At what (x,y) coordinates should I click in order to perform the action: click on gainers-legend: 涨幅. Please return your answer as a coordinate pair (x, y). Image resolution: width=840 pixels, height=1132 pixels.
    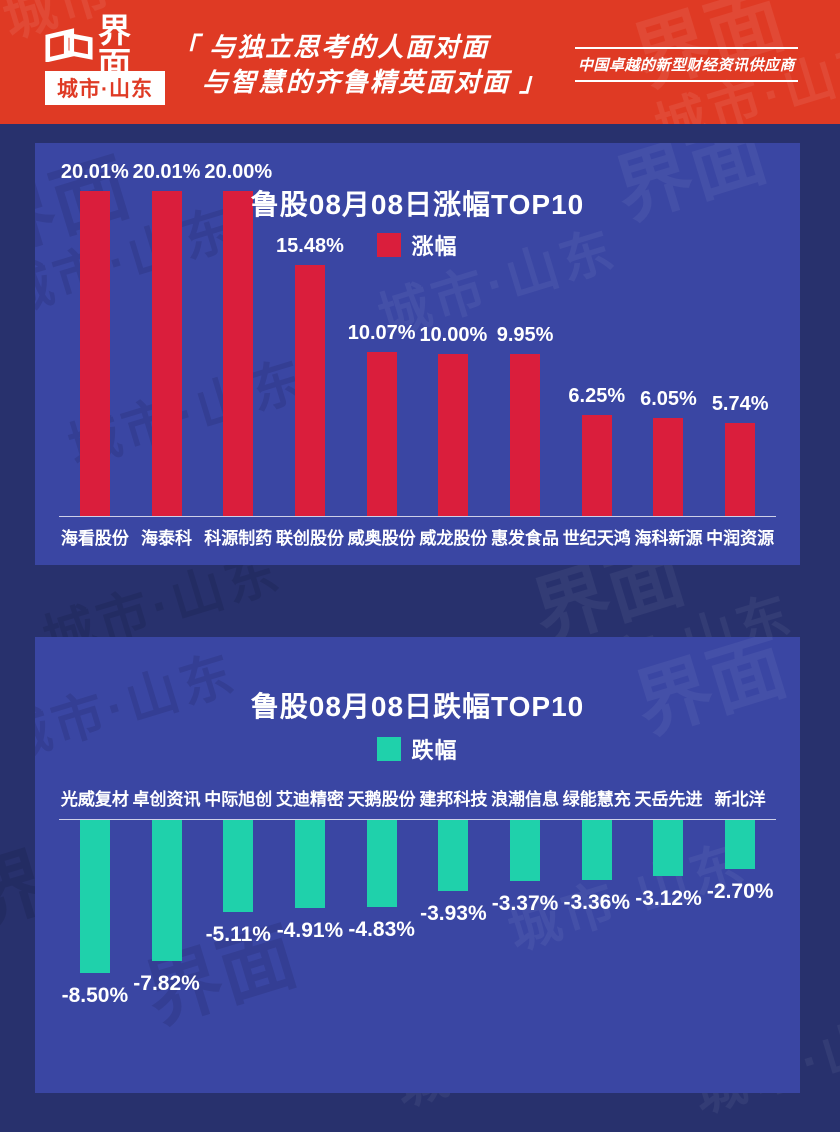
    Looking at the image, I should click on (417, 245).